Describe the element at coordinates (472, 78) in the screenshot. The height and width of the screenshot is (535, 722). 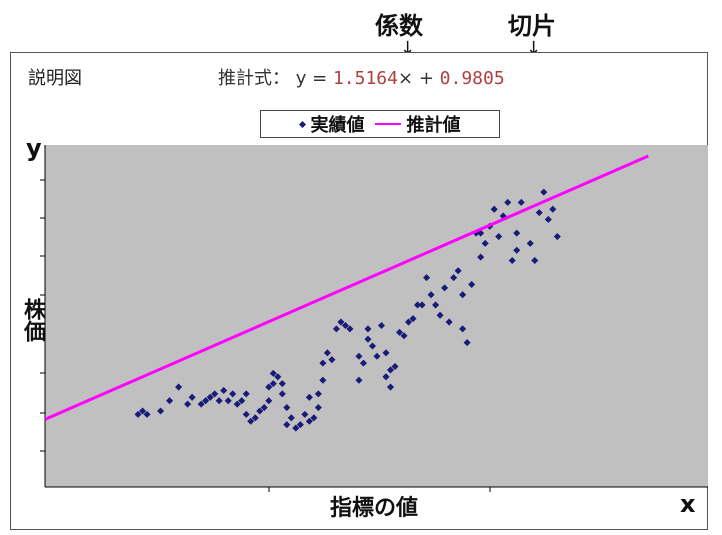
I see `formula-intercept: 0.9805` at that location.